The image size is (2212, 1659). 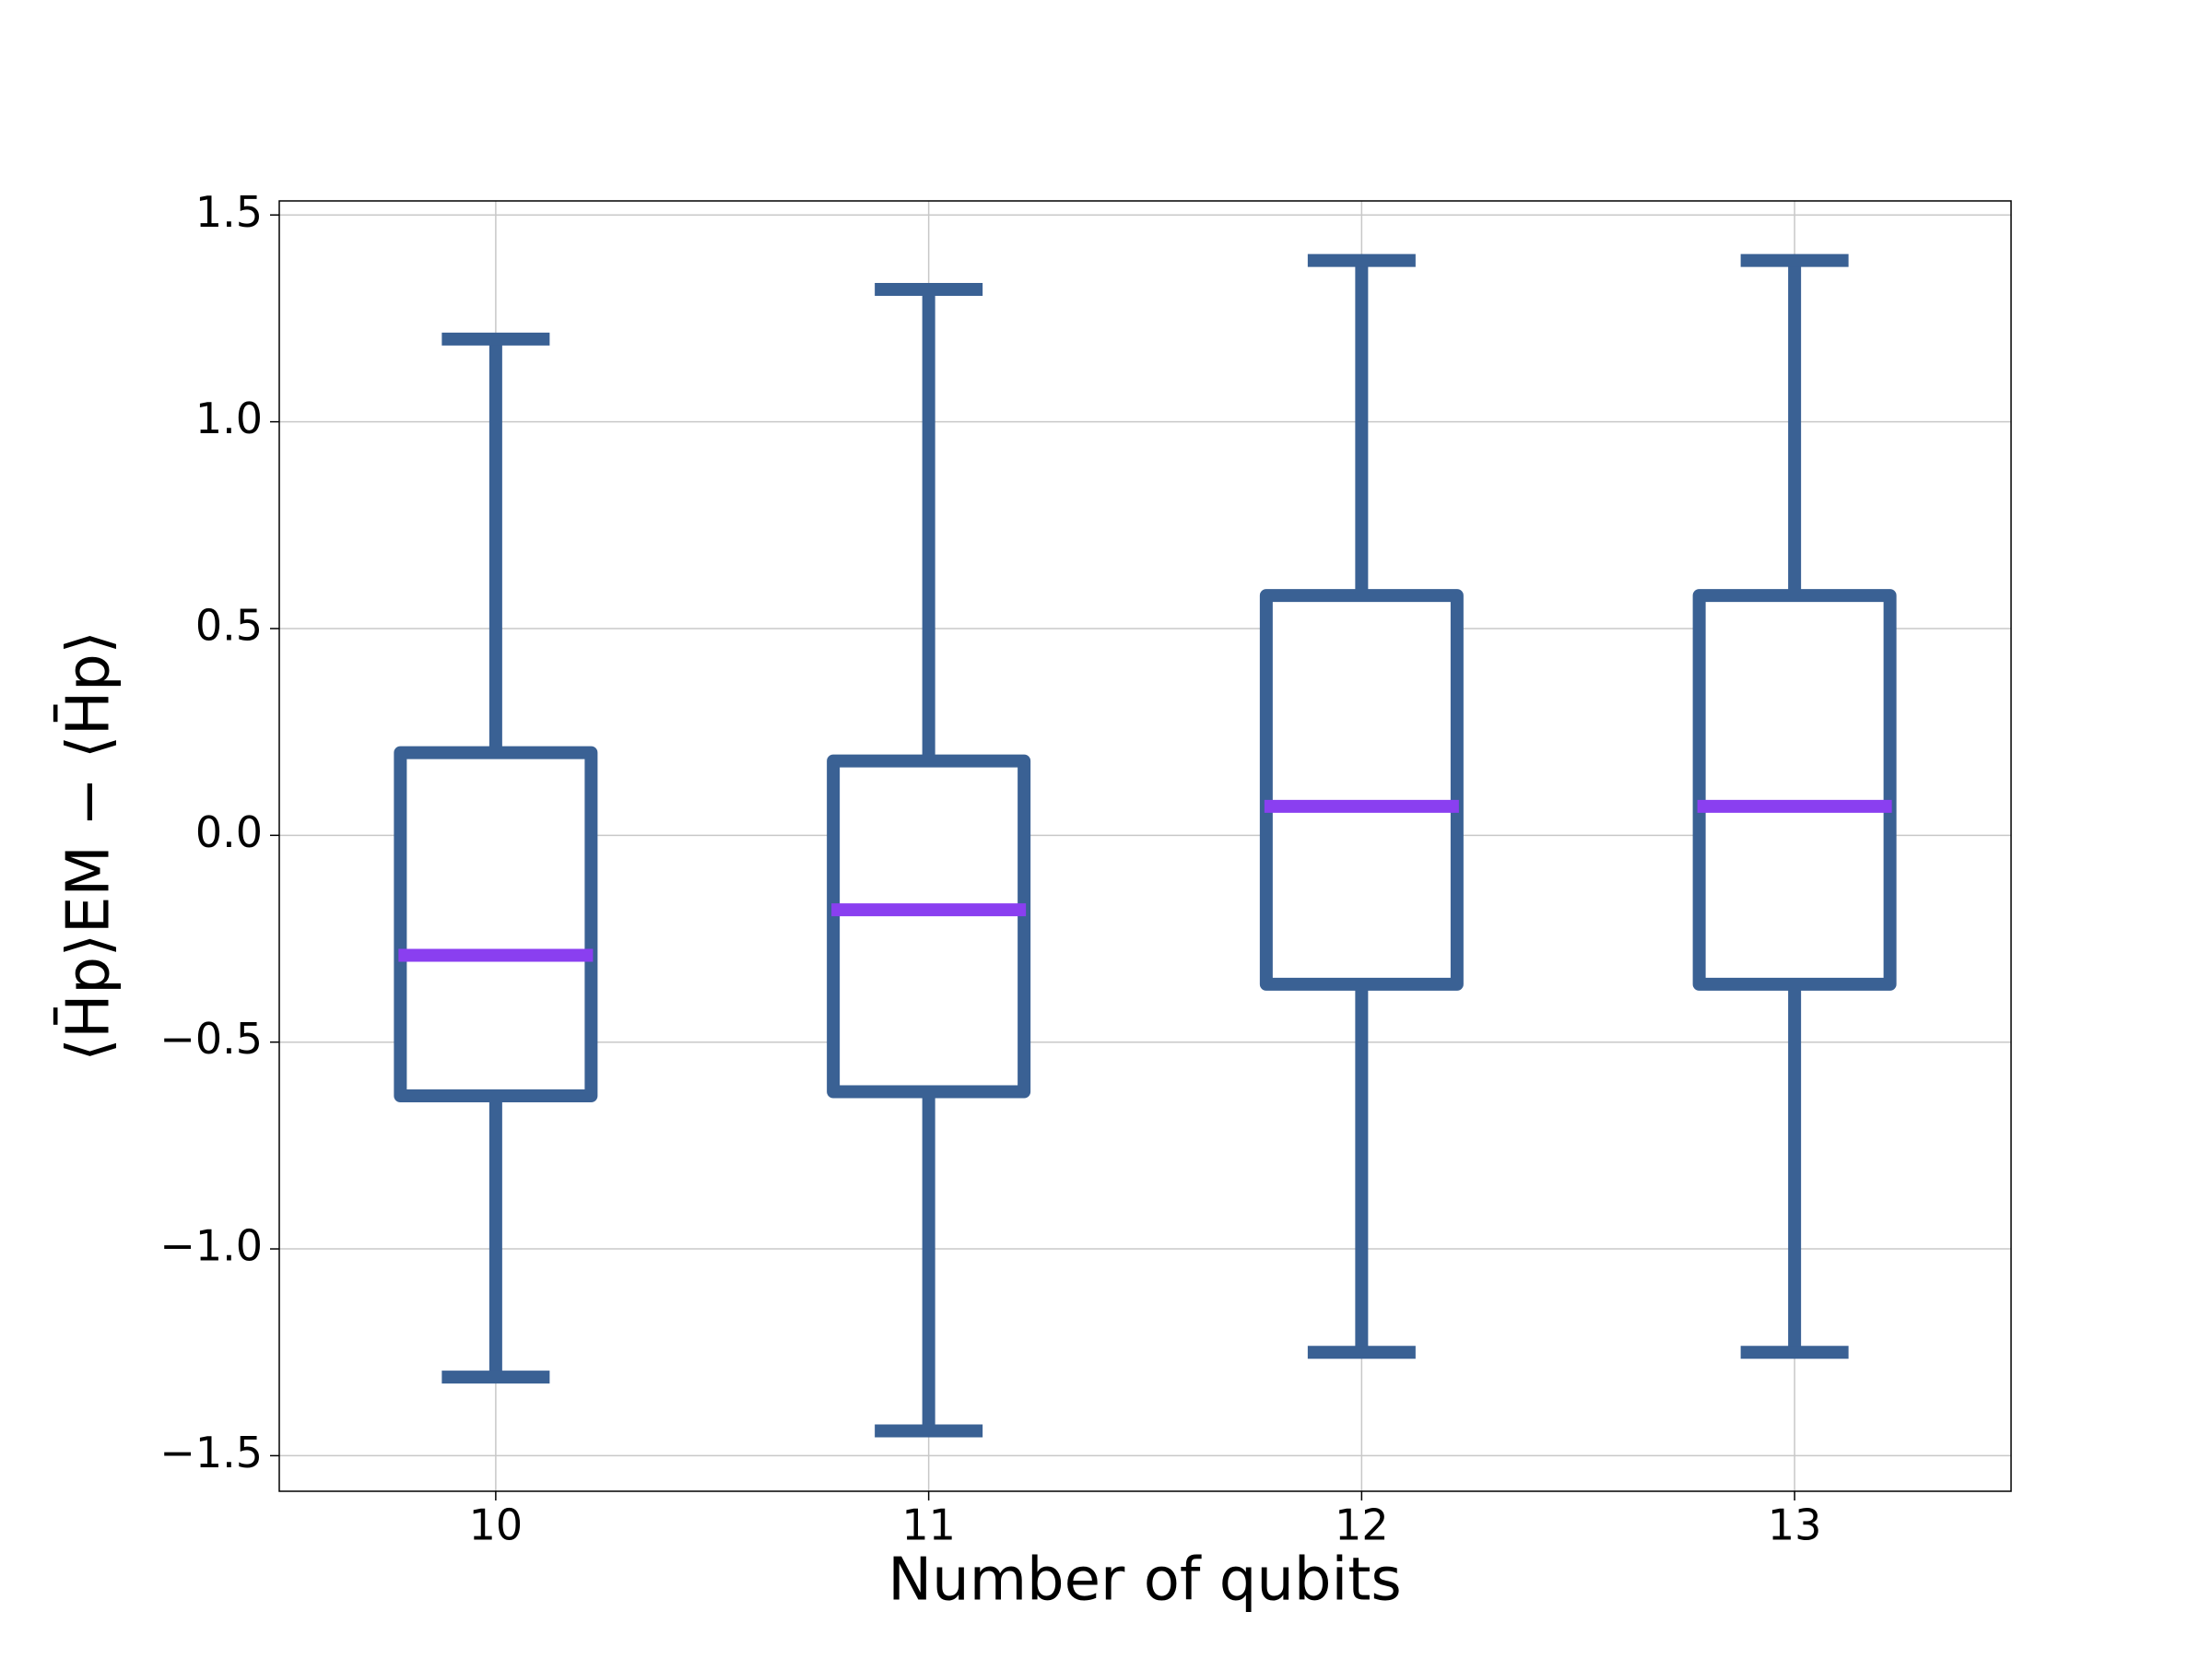 What do you see at coordinates (928, 1525) in the screenshot?
I see `x-tick-label: 11` at bounding box center [928, 1525].